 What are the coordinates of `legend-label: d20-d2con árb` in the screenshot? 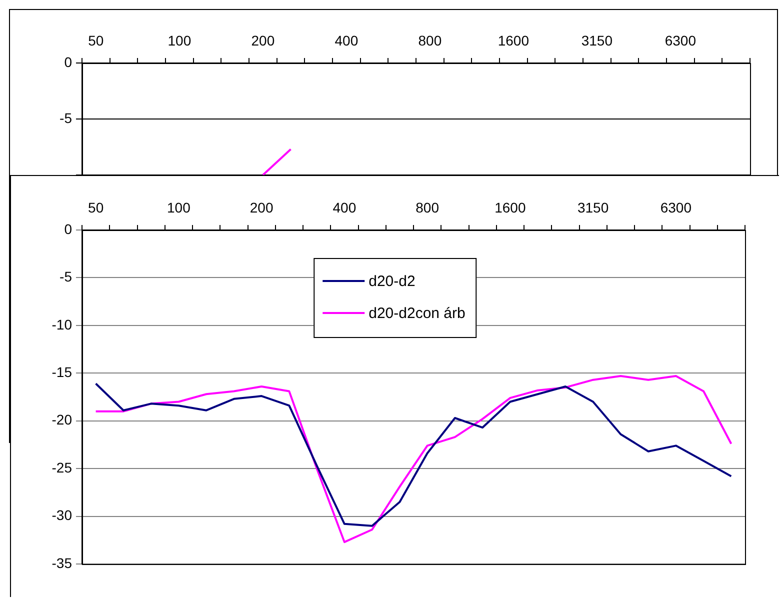 It's located at (417, 313).